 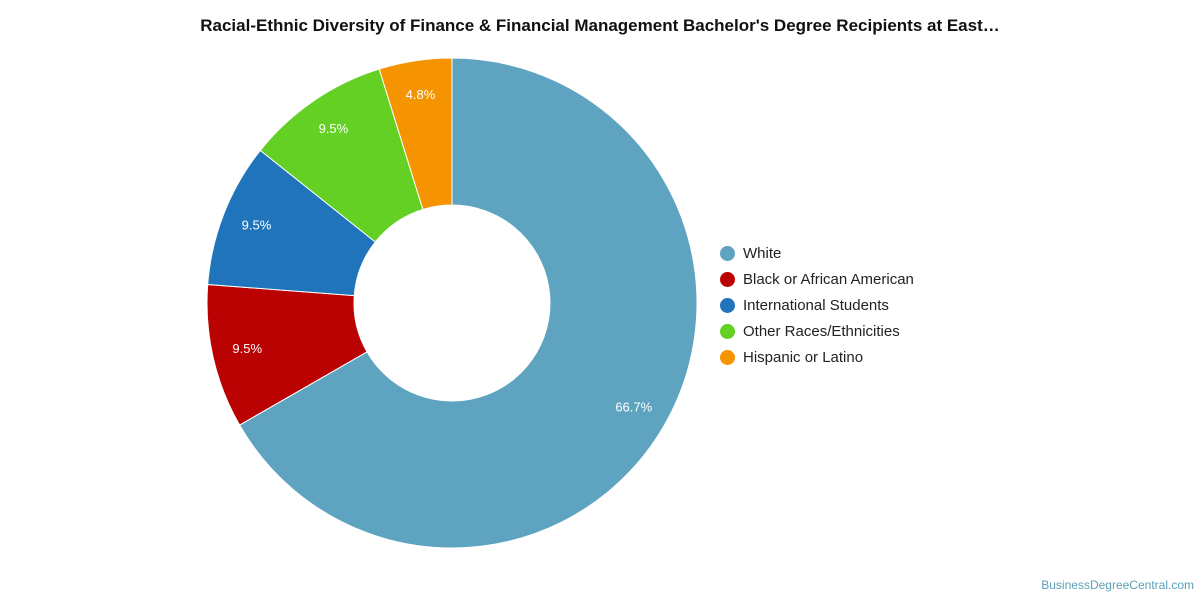 I want to click on source-credit: BusinessDegreeCentral.com, so click(x=1117, y=585).